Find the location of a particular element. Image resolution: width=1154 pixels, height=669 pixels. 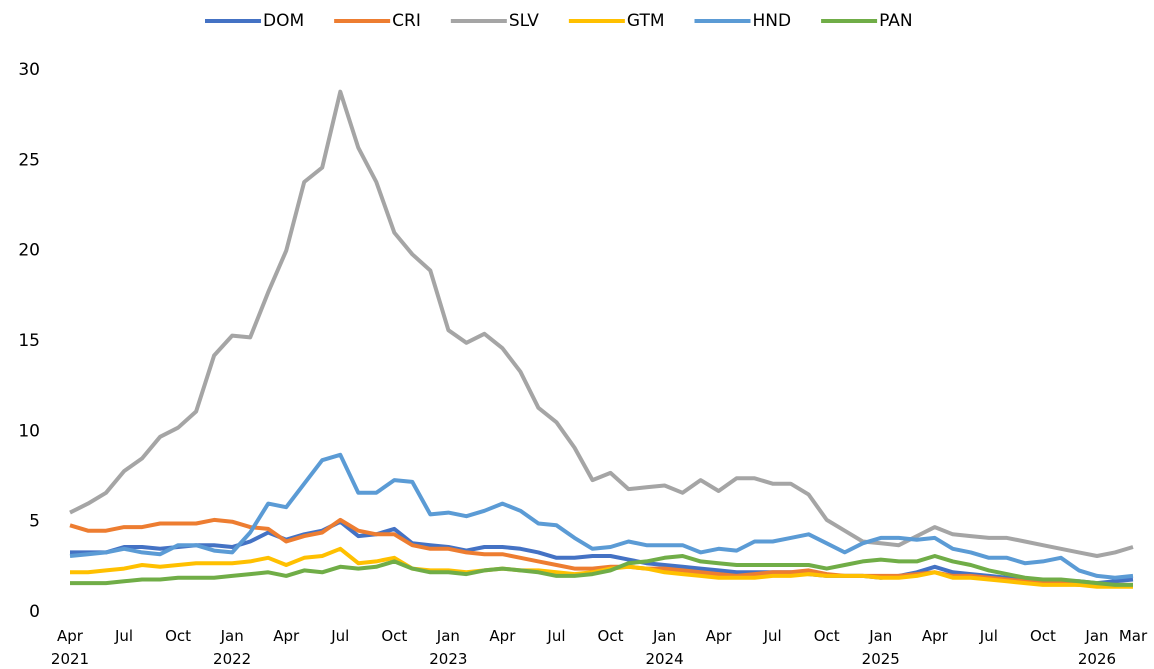

y-tick-label: 5 is located at coordinates (34, 522).